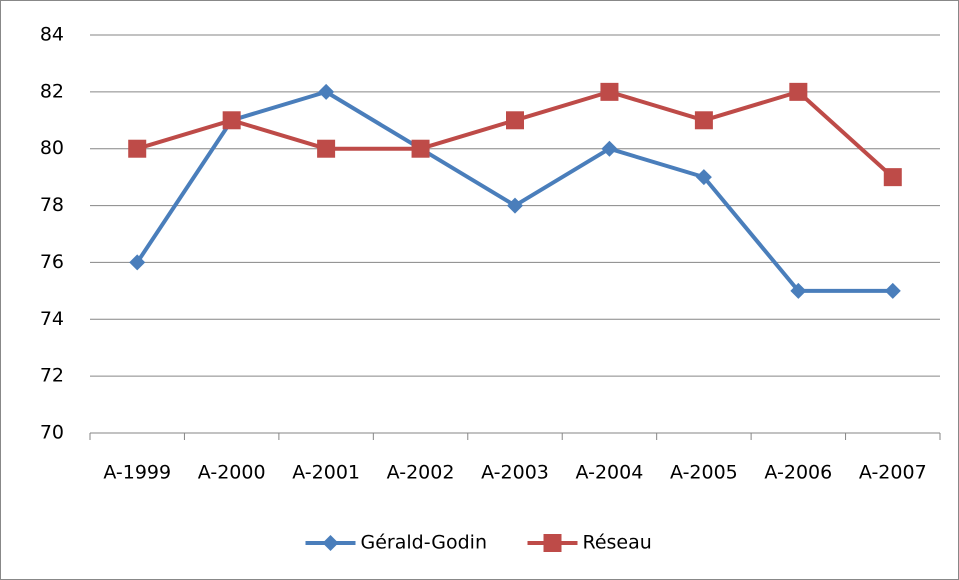  What do you see at coordinates (52, 35) in the screenshot?
I see `y-tick-label: 84` at bounding box center [52, 35].